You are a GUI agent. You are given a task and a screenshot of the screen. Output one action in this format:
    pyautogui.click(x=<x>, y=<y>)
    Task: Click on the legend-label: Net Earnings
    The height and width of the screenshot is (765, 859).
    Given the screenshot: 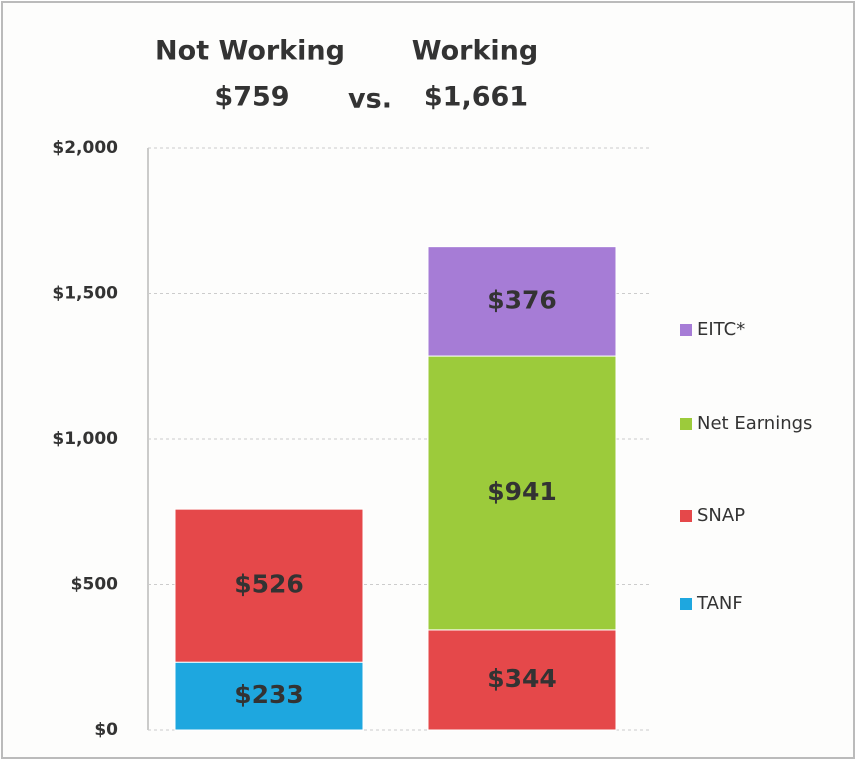 What is the action you would take?
    pyautogui.click(x=754, y=423)
    